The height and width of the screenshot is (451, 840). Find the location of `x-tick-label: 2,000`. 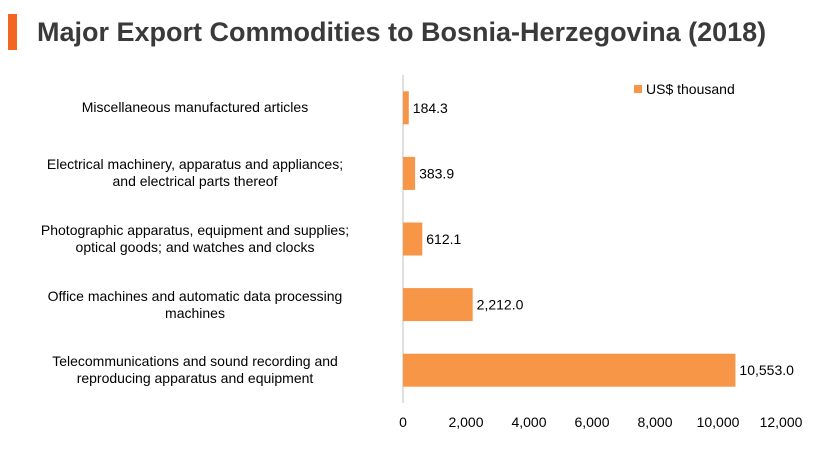

x-tick-label: 2,000 is located at coordinates (465, 422).